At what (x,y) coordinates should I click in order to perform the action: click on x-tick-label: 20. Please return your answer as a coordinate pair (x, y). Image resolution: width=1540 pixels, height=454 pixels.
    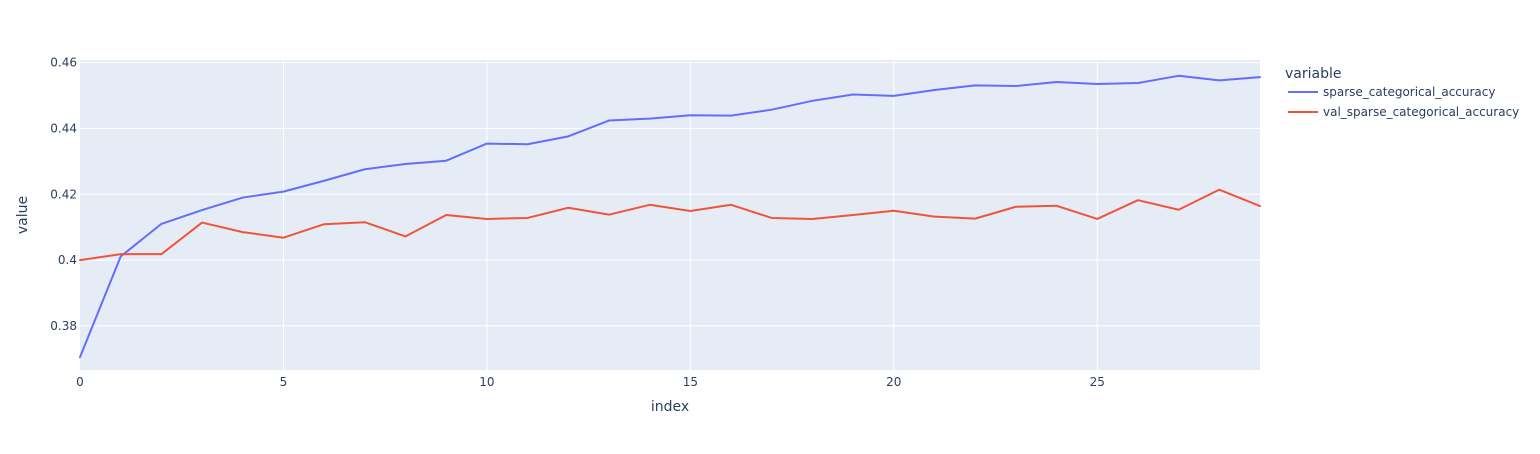
    Looking at the image, I should click on (893, 382).